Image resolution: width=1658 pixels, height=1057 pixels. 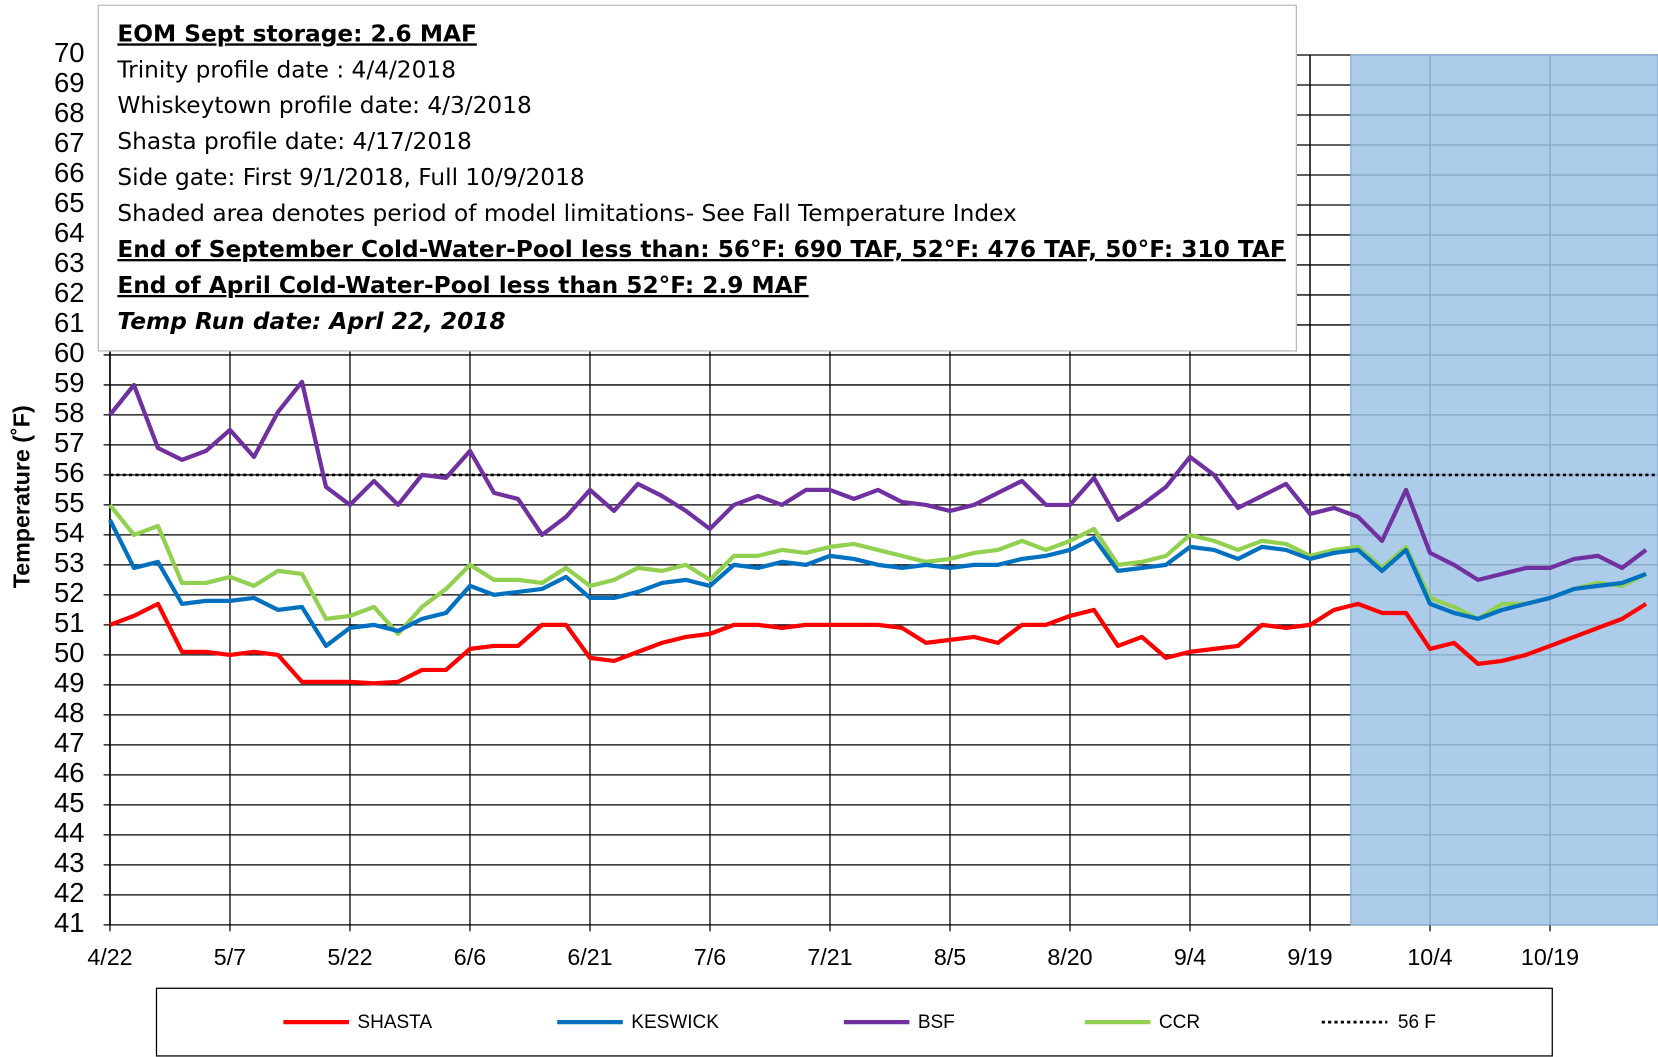 What do you see at coordinates (1550, 957) in the screenshot?
I see `x-tick-label: 10/19` at bounding box center [1550, 957].